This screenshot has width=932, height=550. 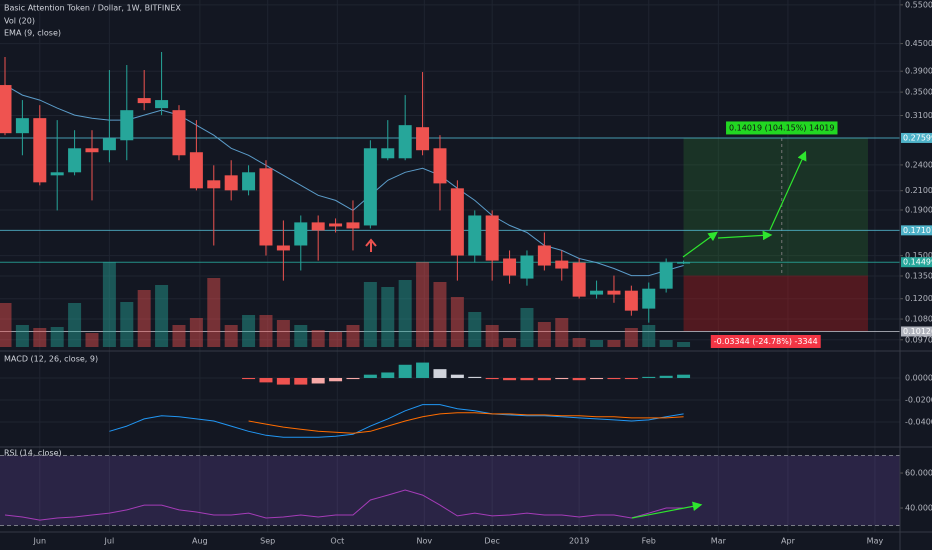 I want to click on x-tick-label: Mar, so click(x=719, y=541).